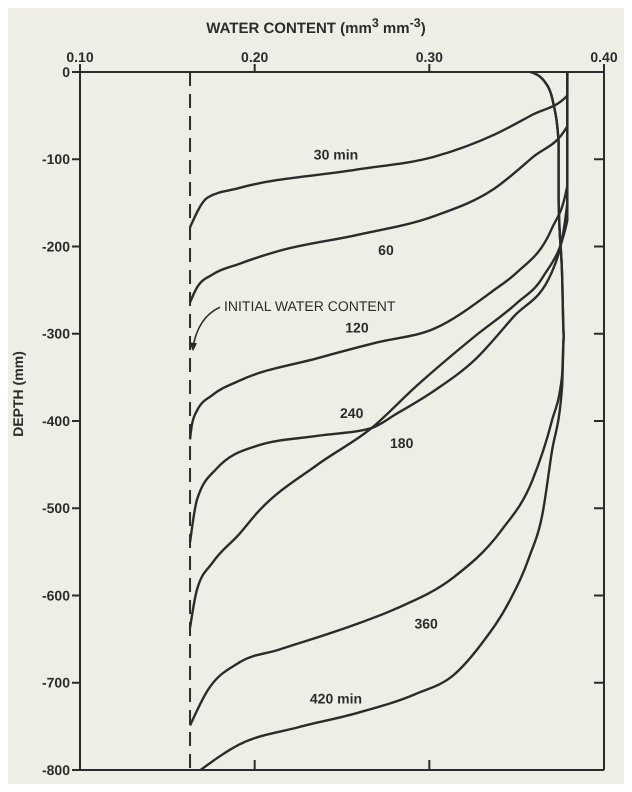  What do you see at coordinates (56, 508) in the screenshot?
I see `y-tick-label: -500` at bounding box center [56, 508].